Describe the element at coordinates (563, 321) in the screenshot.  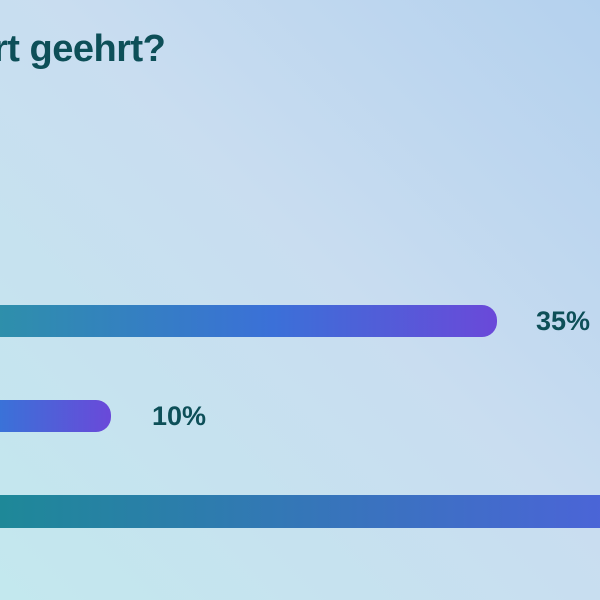
I see `value-label-35-percent: 35%` at that location.